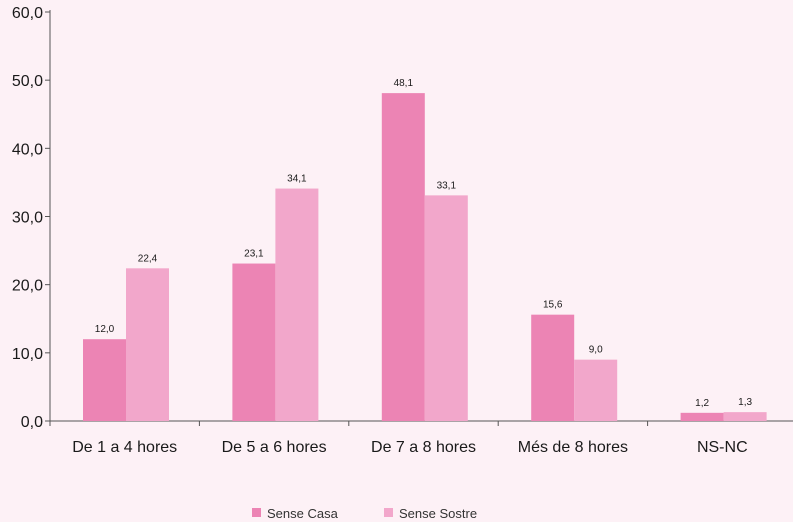  Describe the element at coordinates (124, 447) in the screenshot. I see `x-tick-label: De 1 a 4 hores` at that location.